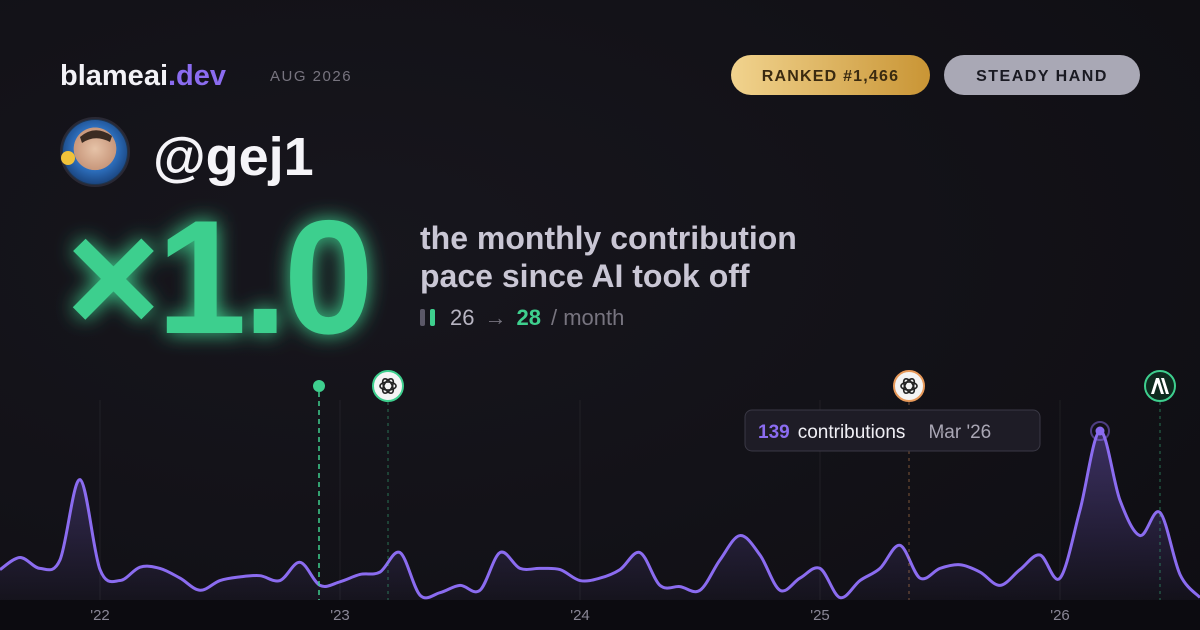  I want to click on peak-ring, so click(1100, 431).